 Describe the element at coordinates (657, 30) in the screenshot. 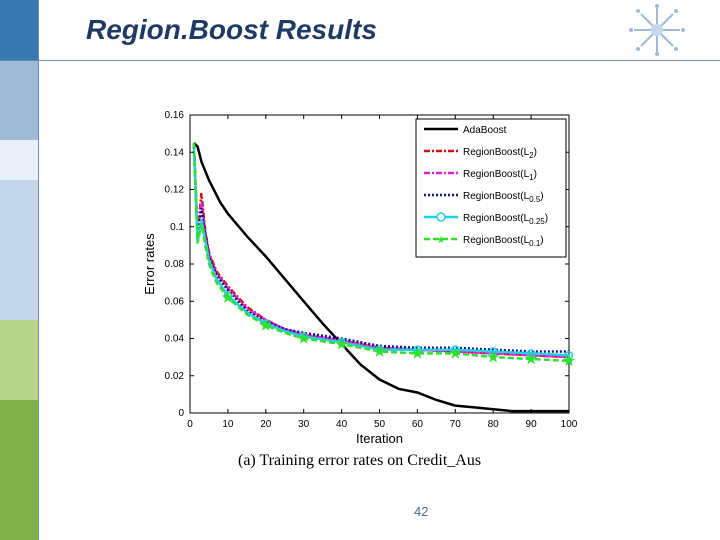

I see `logo-icon` at that location.